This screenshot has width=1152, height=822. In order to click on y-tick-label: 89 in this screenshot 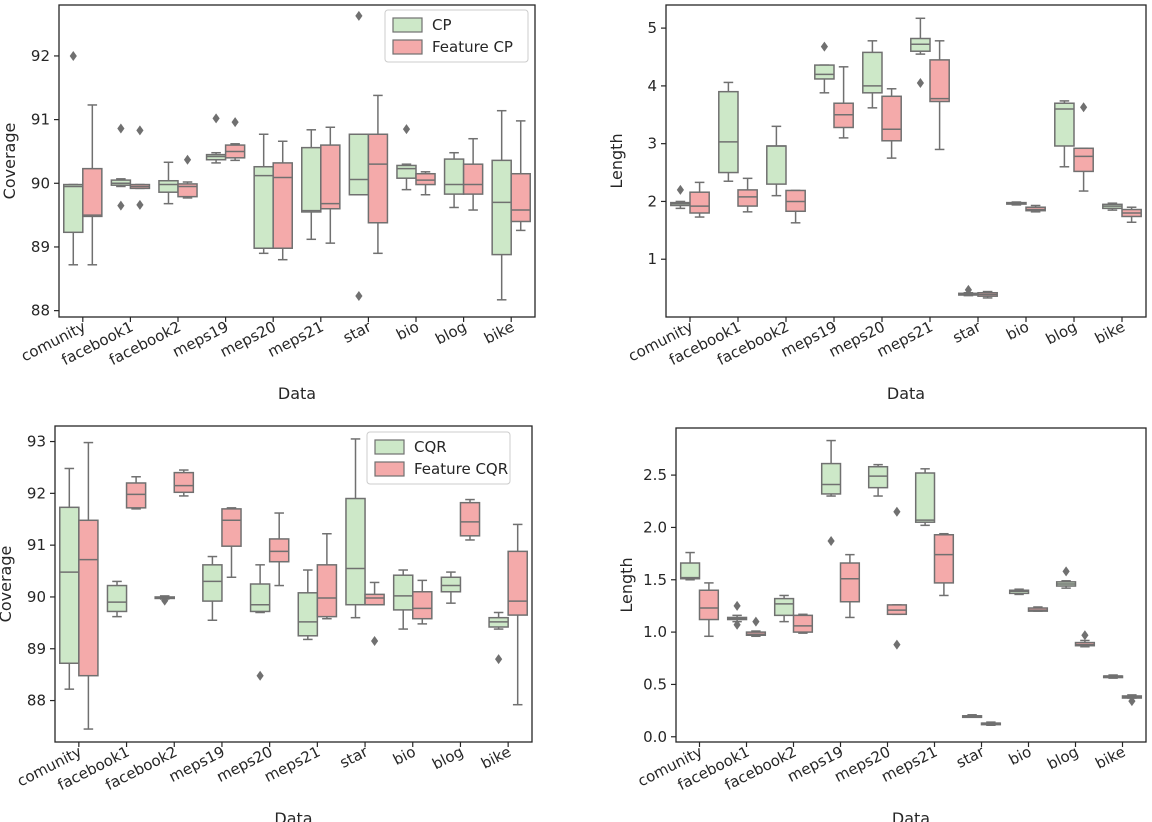, I will do `click(36, 649)`.